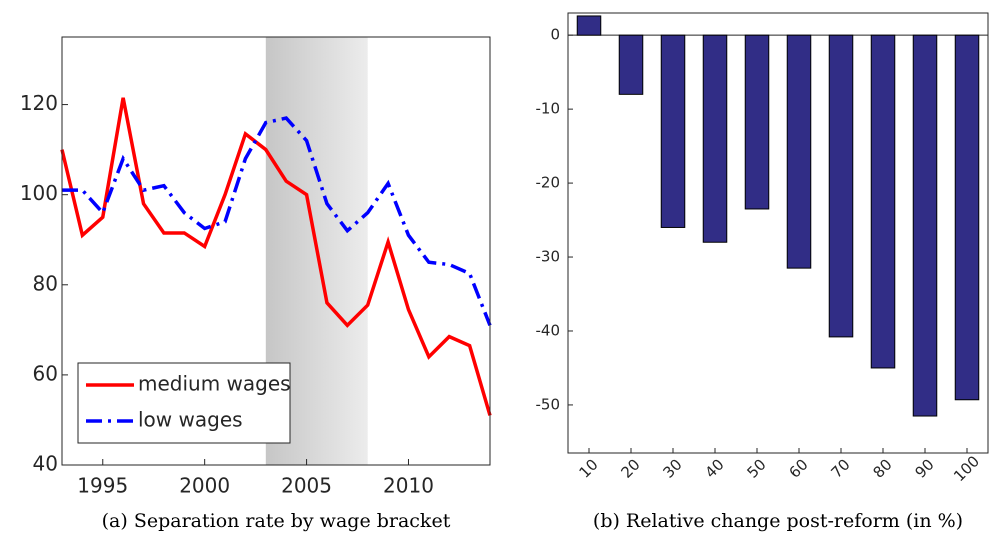  I want to click on y-tick-label: 120, so click(39, 103).